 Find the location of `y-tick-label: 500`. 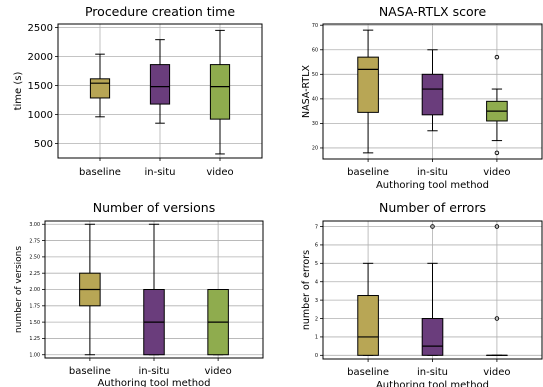

y-tick-label: 500 is located at coordinates (43, 144).